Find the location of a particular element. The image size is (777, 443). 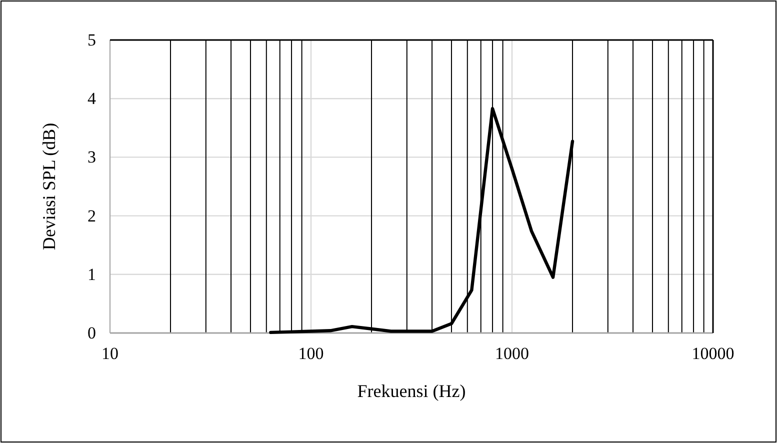

x-tick-label: 10000 is located at coordinates (713, 354).